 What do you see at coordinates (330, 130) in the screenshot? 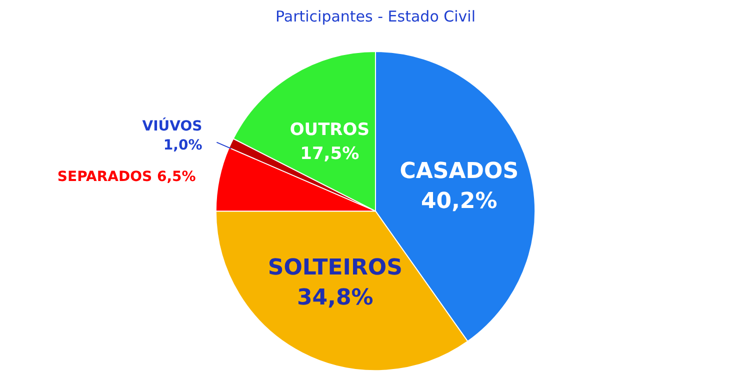
I see `slice-label: OUTROS` at bounding box center [330, 130].